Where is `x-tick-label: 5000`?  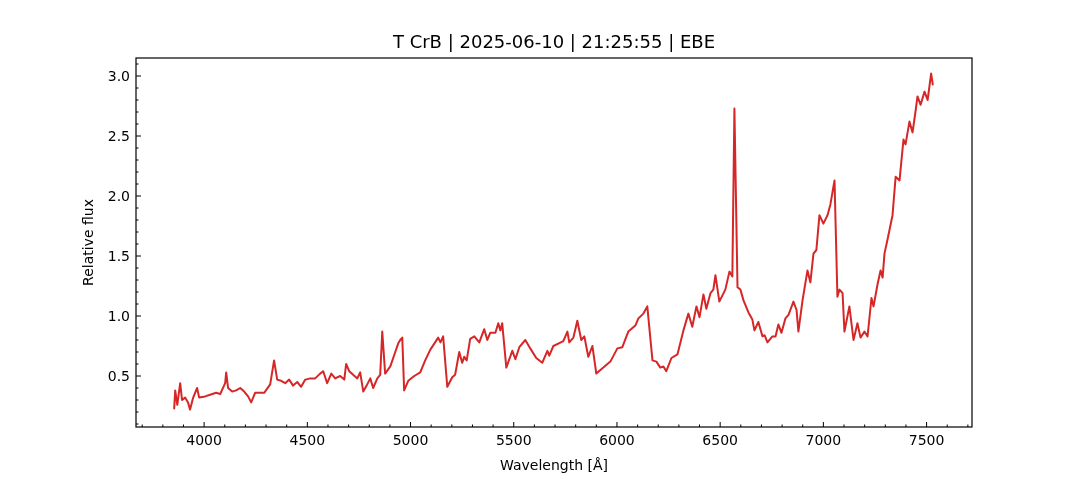
x-tick-label: 5000 is located at coordinates (410, 440).